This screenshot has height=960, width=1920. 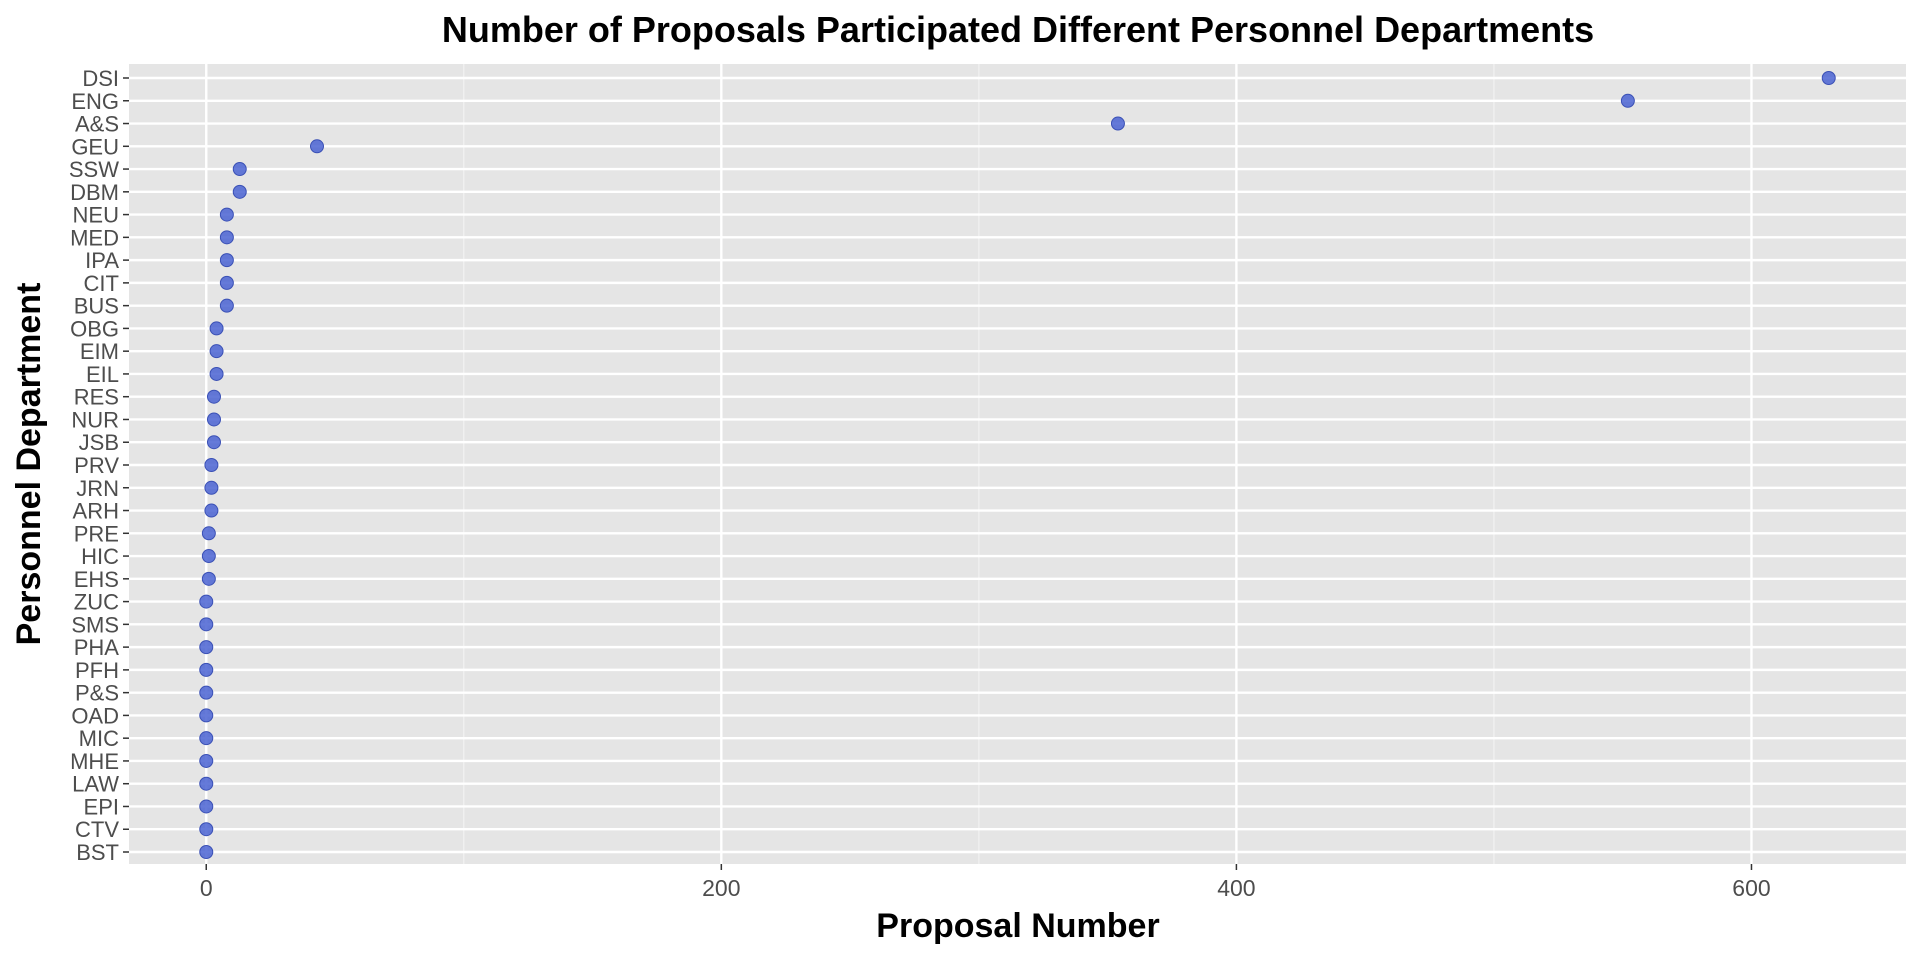 I want to click on y-tick-label: PRE, so click(x=96, y=533).